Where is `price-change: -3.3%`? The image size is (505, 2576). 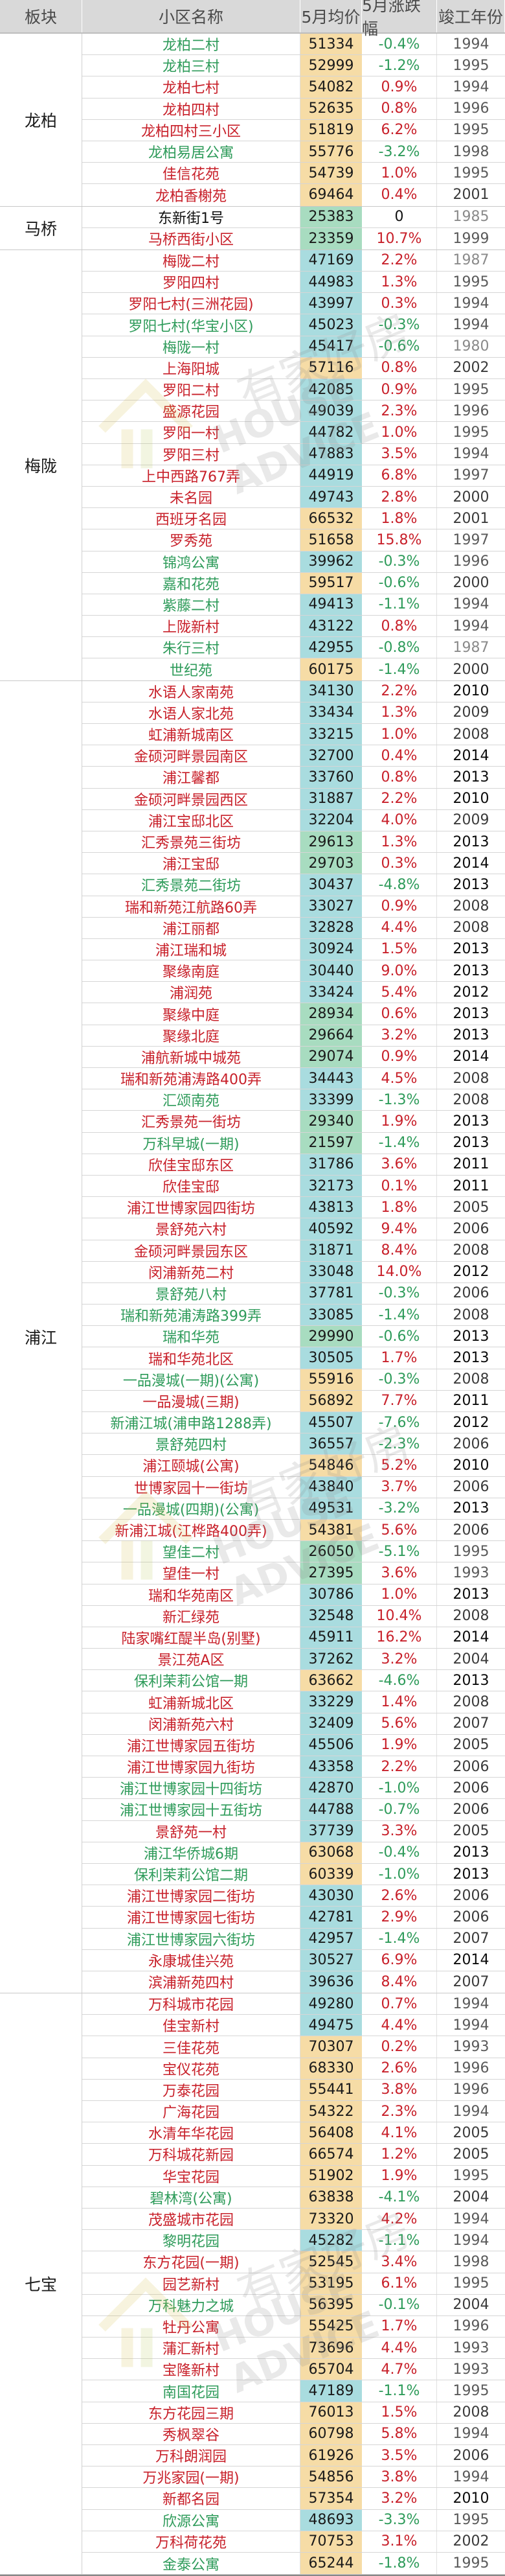 price-change: -3.3% is located at coordinates (399, 2520).